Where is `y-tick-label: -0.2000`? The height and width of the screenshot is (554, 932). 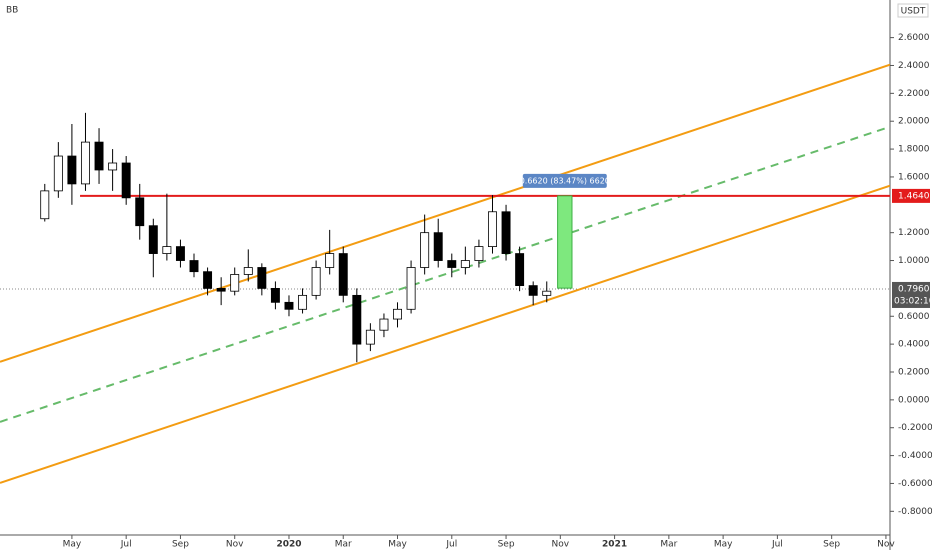
y-tick-label: -0.2000 is located at coordinates (915, 428).